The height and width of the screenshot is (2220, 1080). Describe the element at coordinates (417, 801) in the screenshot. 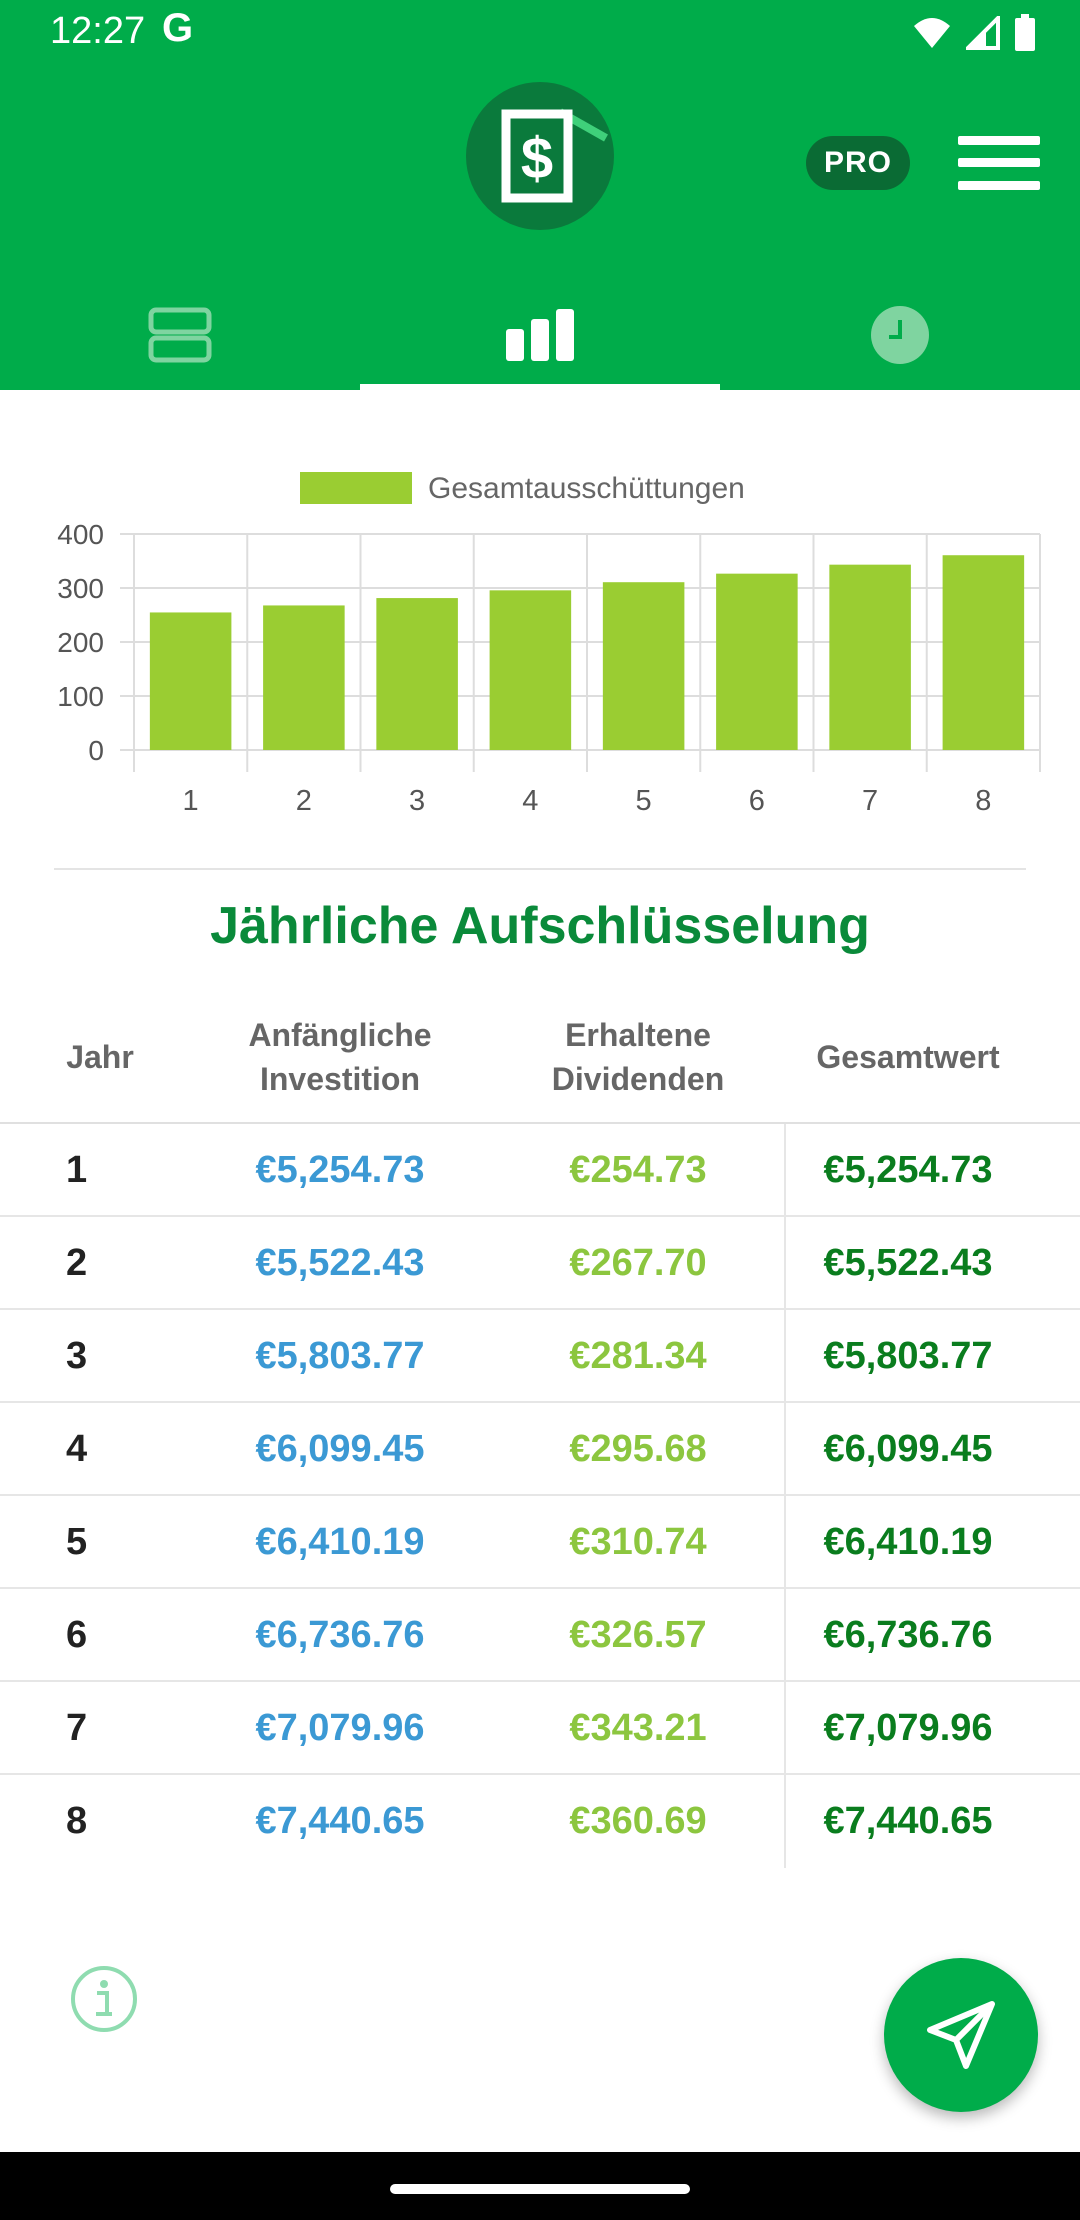

I see `x-tick-label: 3` at that location.